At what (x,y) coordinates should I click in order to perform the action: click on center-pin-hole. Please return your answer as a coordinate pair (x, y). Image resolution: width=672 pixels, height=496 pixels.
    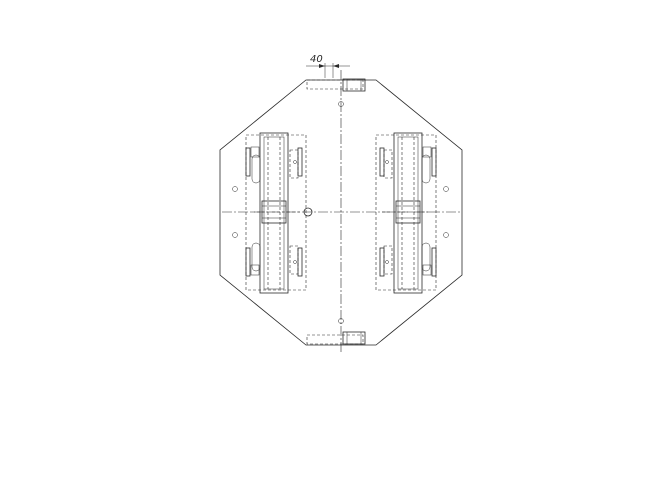
    Looking at the image, I should click on (308, 212).